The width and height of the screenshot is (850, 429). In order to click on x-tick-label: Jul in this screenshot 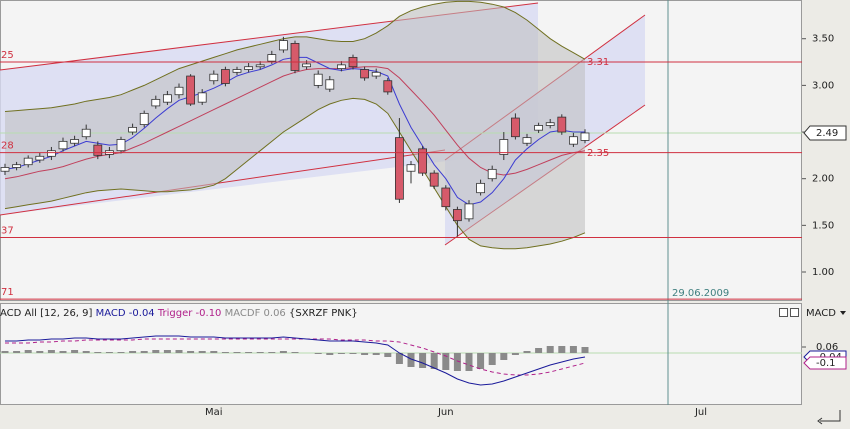, I will do `click(700, 412)`.